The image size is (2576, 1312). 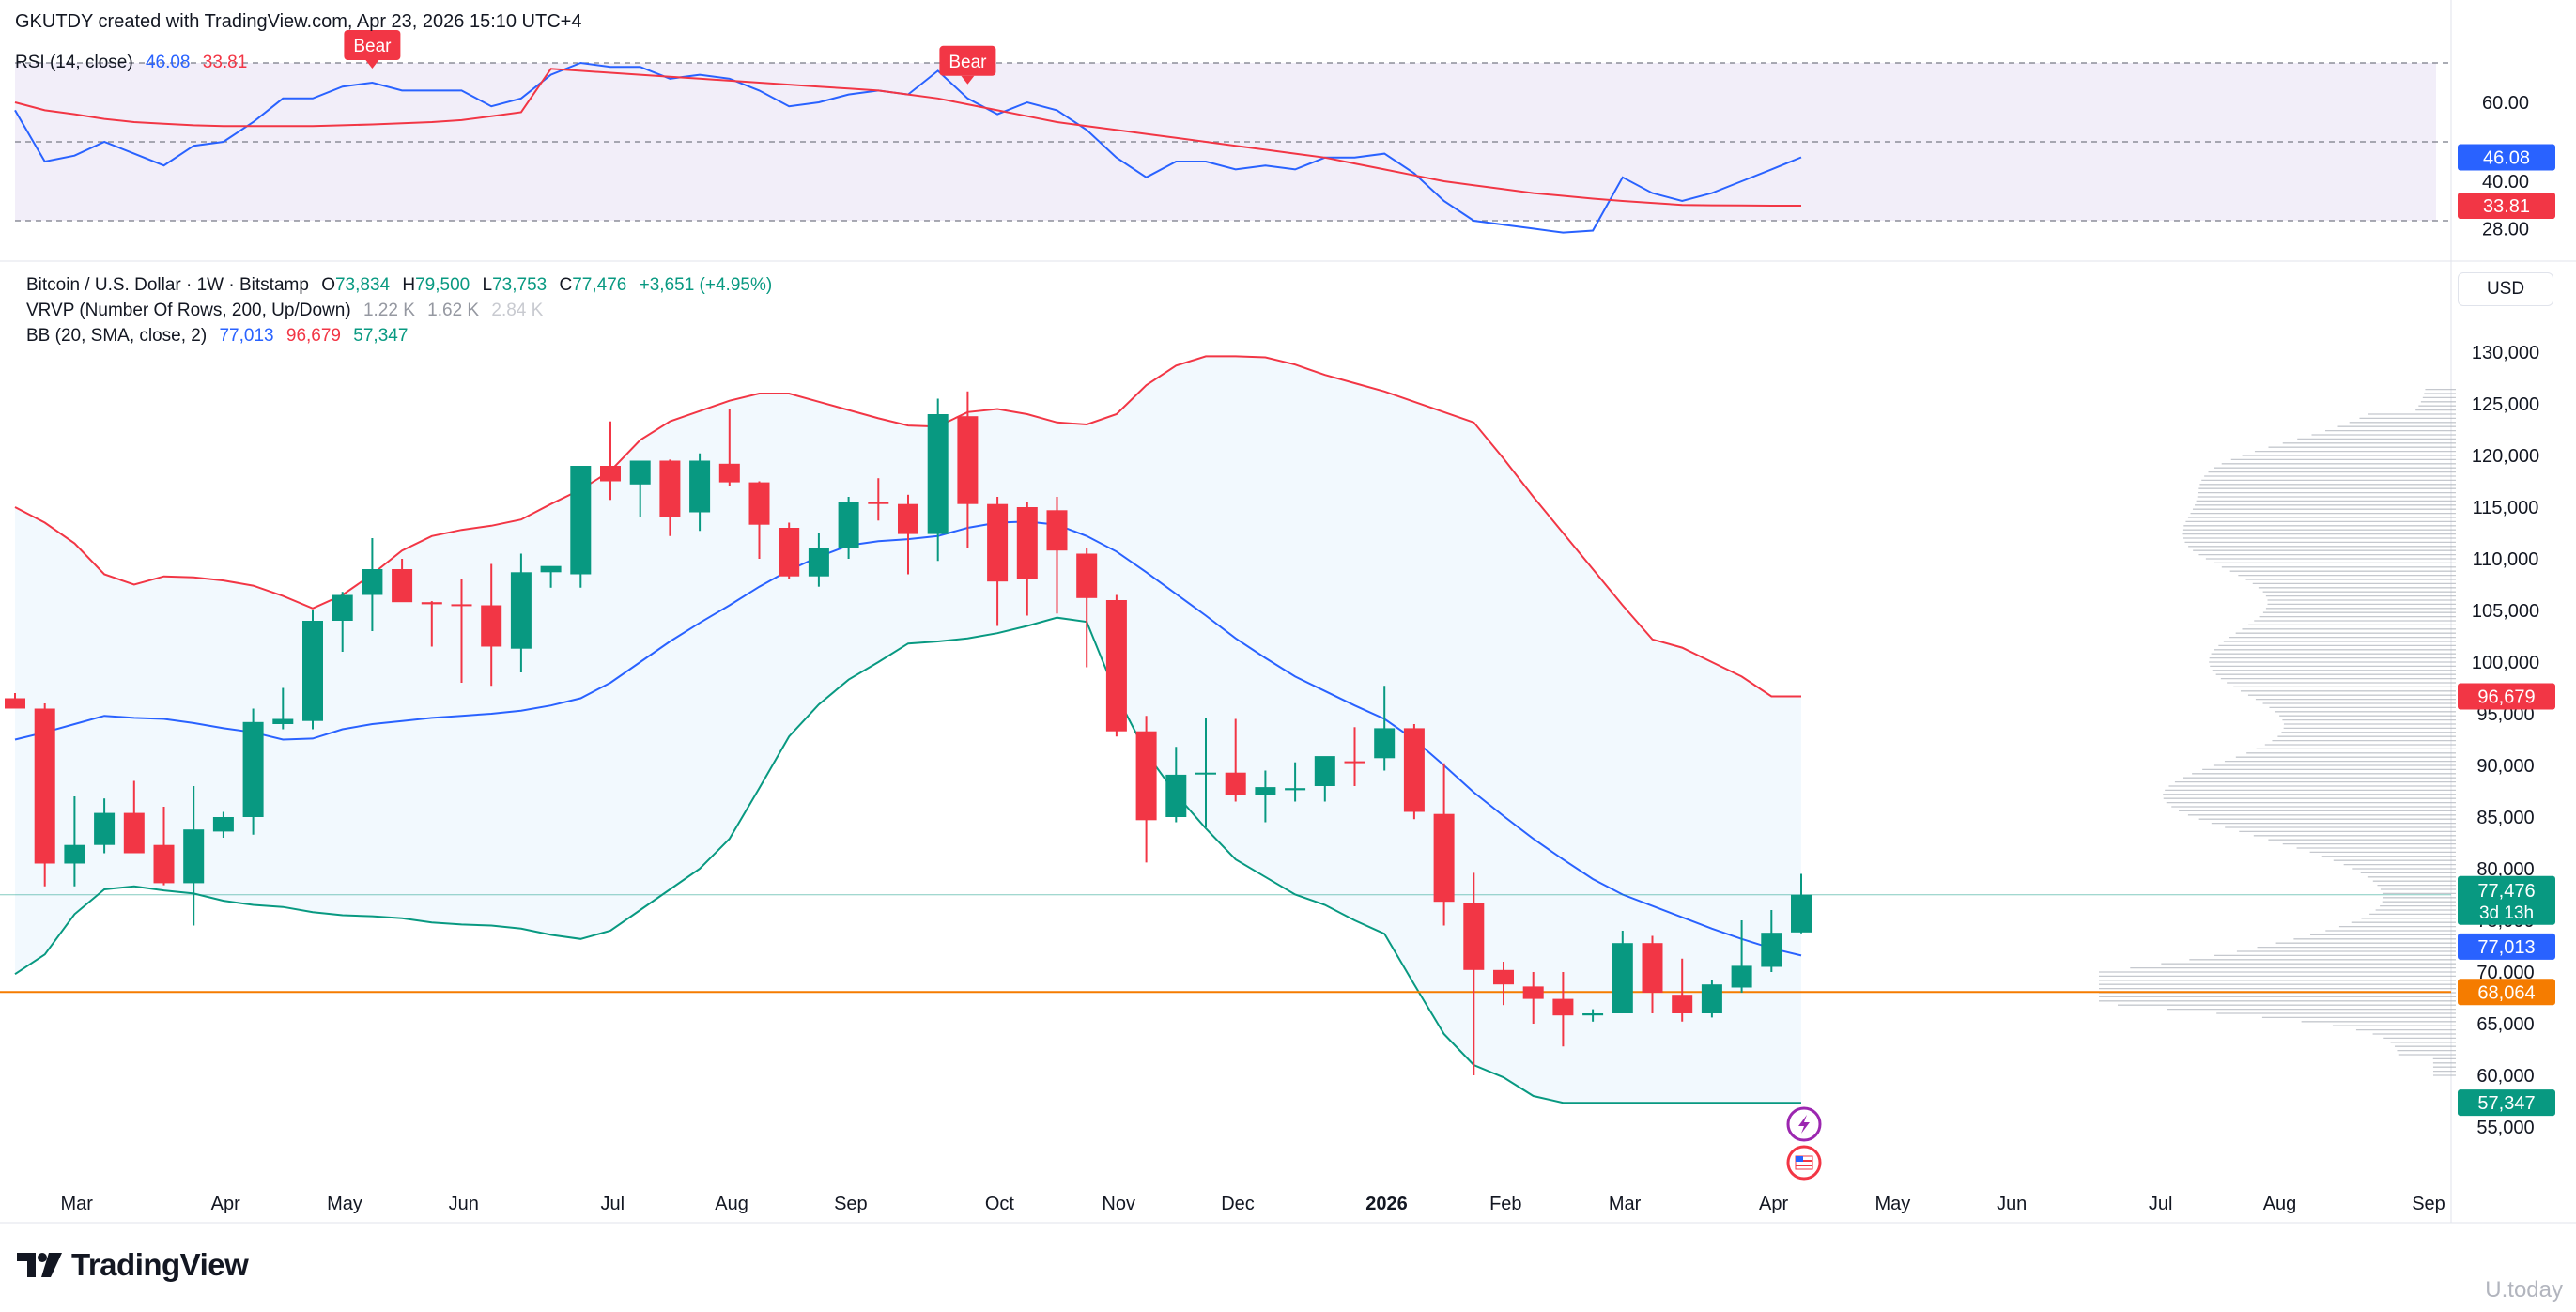 What do you see at coordinates (381, 336) in the screenshot?
I see `bb-lower-value: 57,347` at bounding box center [381, 336].